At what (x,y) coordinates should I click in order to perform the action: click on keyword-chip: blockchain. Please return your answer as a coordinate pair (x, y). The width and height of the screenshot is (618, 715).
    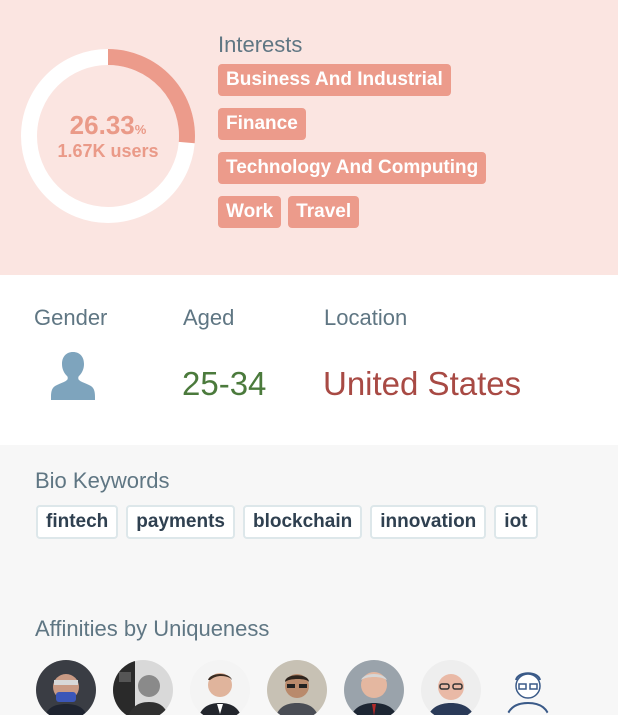
    Looking at the image, I should click on (302, 522).